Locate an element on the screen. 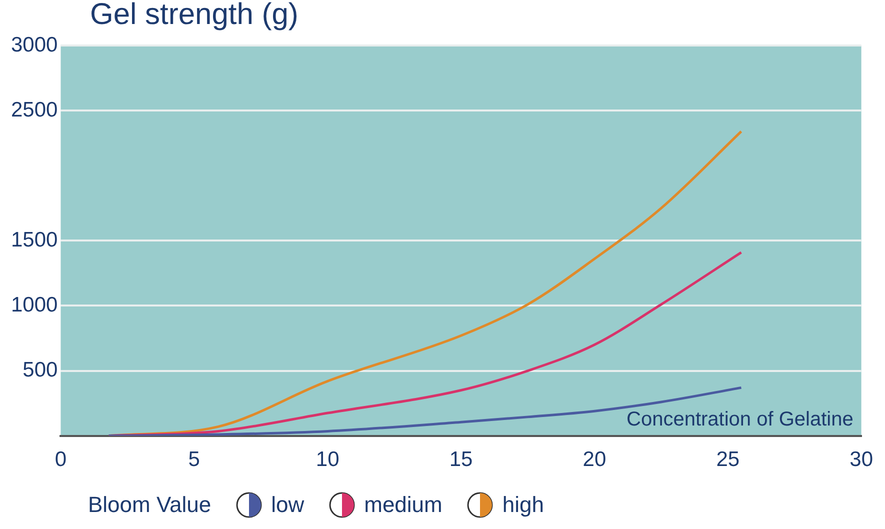 The image size is (885, 529). chart-title: Gel strength (g) is located at coordinates (194, 15).